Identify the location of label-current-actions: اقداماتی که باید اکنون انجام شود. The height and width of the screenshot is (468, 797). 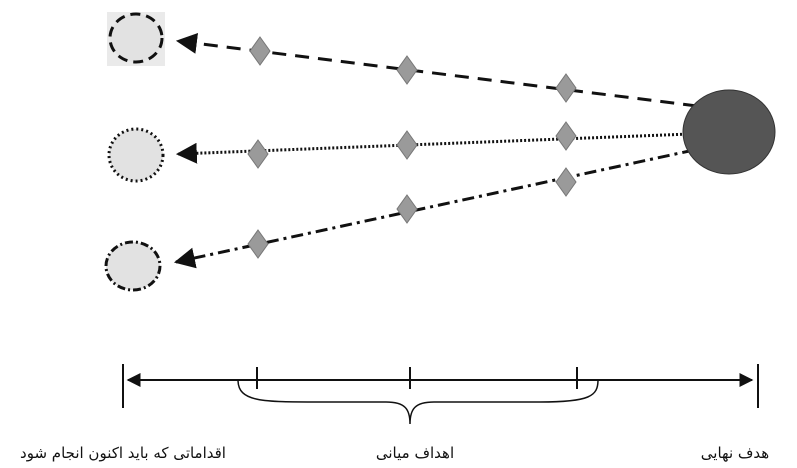
(123, 453).